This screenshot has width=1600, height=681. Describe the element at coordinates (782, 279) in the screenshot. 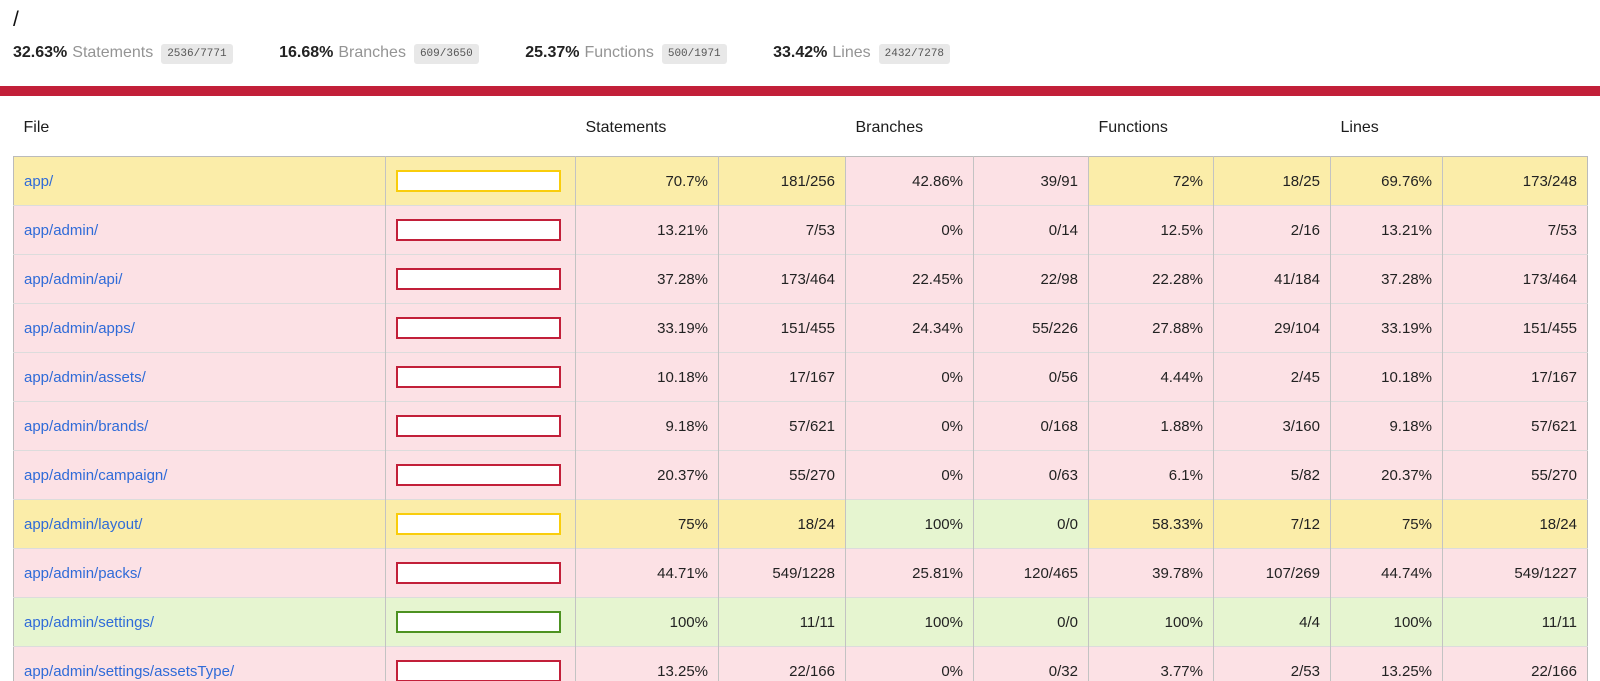

I see `fraction-cell: 173/464` at that location.